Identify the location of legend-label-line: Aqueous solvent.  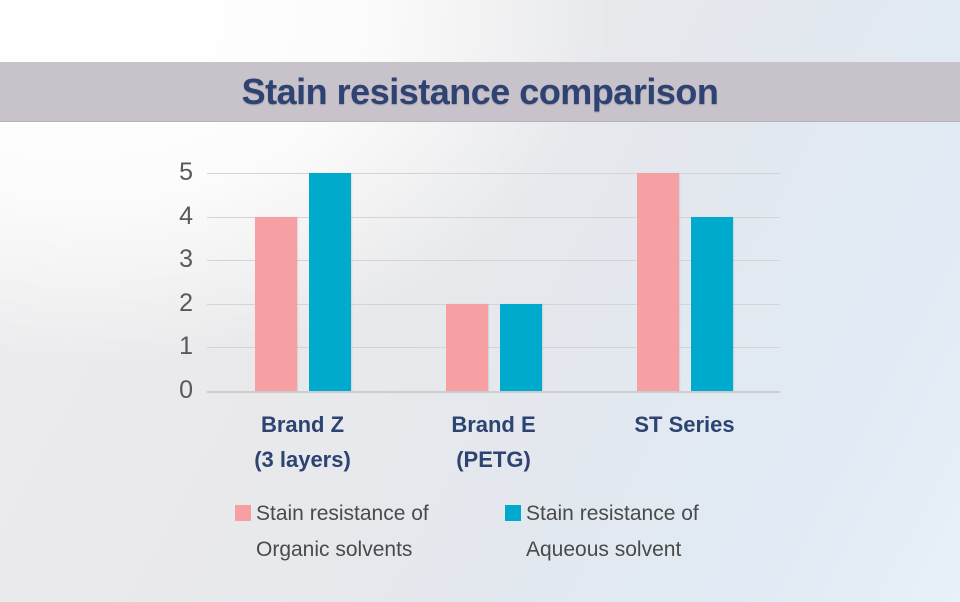
(604, 549).